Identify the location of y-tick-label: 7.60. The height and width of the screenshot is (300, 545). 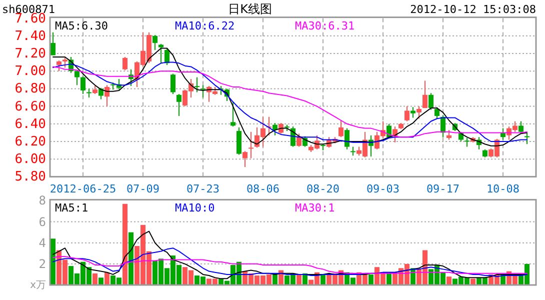
(30, 18).